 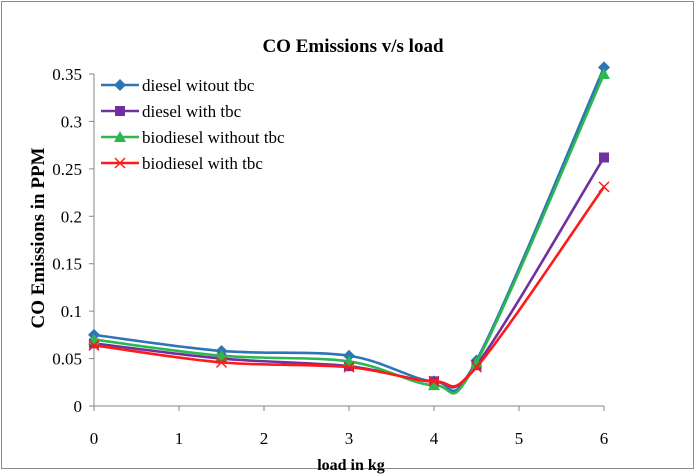 What do you see at coordinates (192, 111) in the screenshot?
I see `legend-label: diesel with tbc` at bounding box center [192, 111].